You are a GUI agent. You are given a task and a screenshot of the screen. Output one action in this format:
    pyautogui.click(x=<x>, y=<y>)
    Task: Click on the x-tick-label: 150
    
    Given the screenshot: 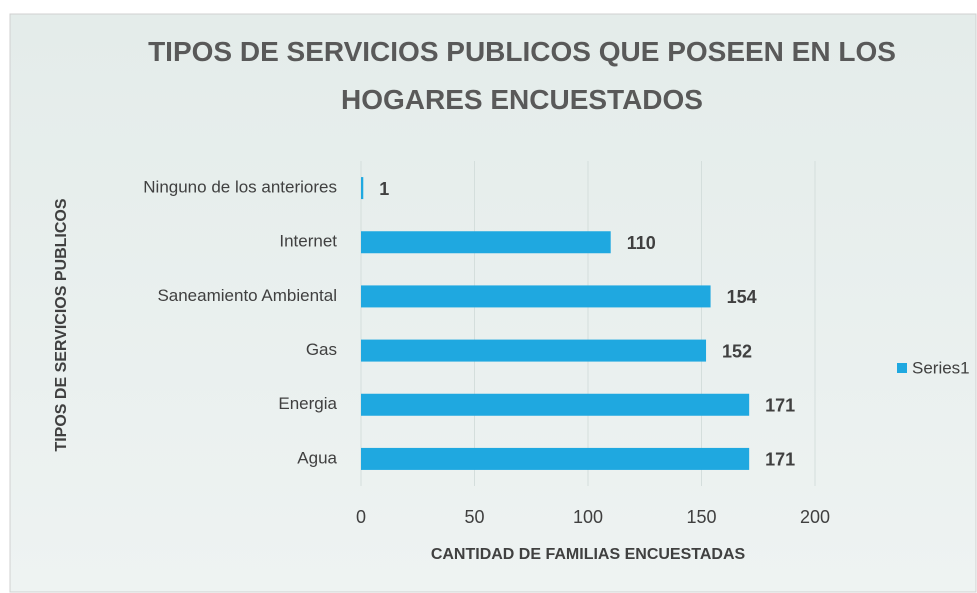 What is the action you would take?
    pyautogui.click(x=701, y=517)
    